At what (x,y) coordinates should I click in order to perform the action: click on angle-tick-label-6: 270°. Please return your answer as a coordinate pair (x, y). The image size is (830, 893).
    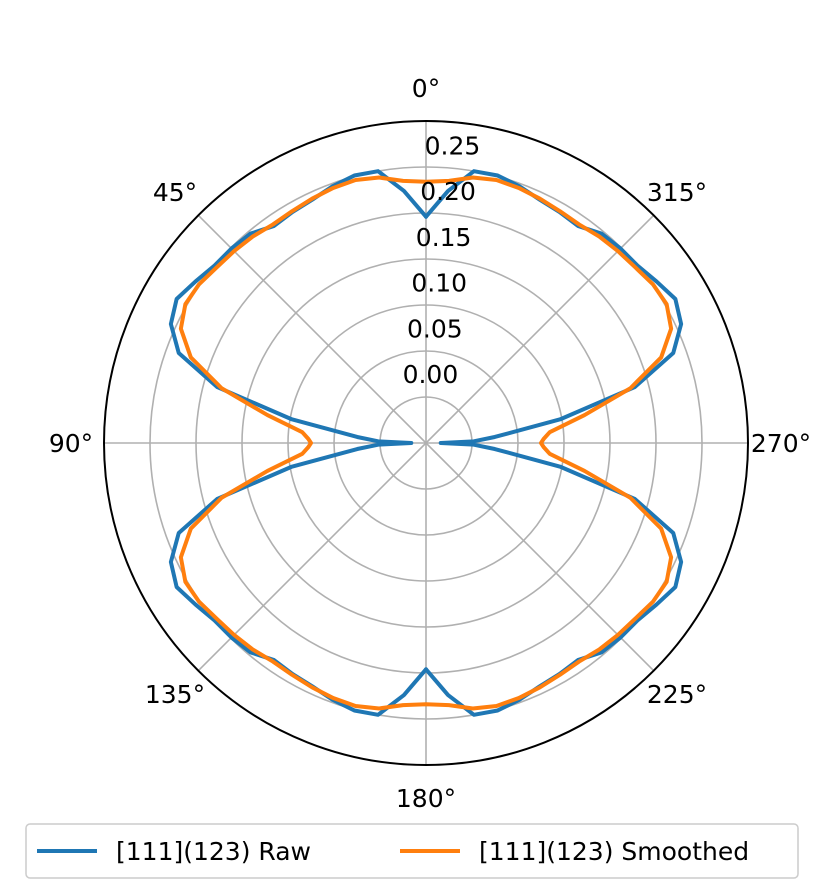
    Looking at the image, I should click on (781, 443).